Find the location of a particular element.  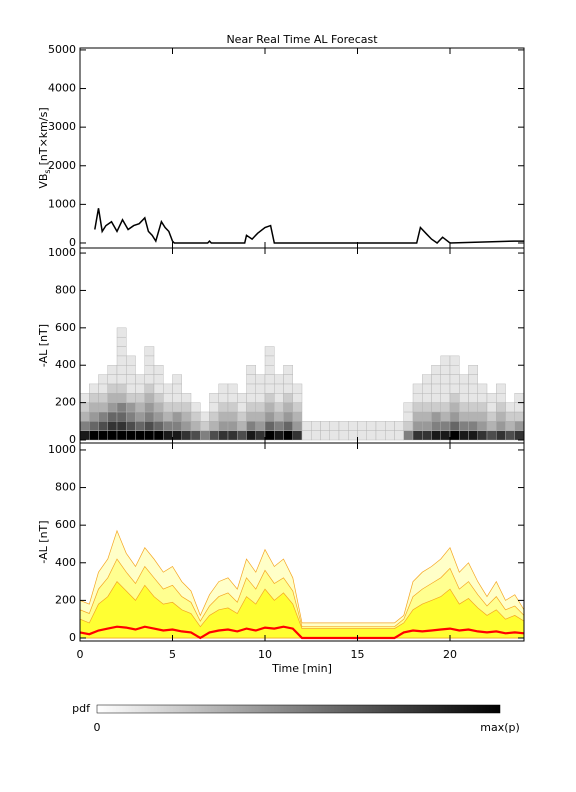

median-line is located at coordinates (302, 632).